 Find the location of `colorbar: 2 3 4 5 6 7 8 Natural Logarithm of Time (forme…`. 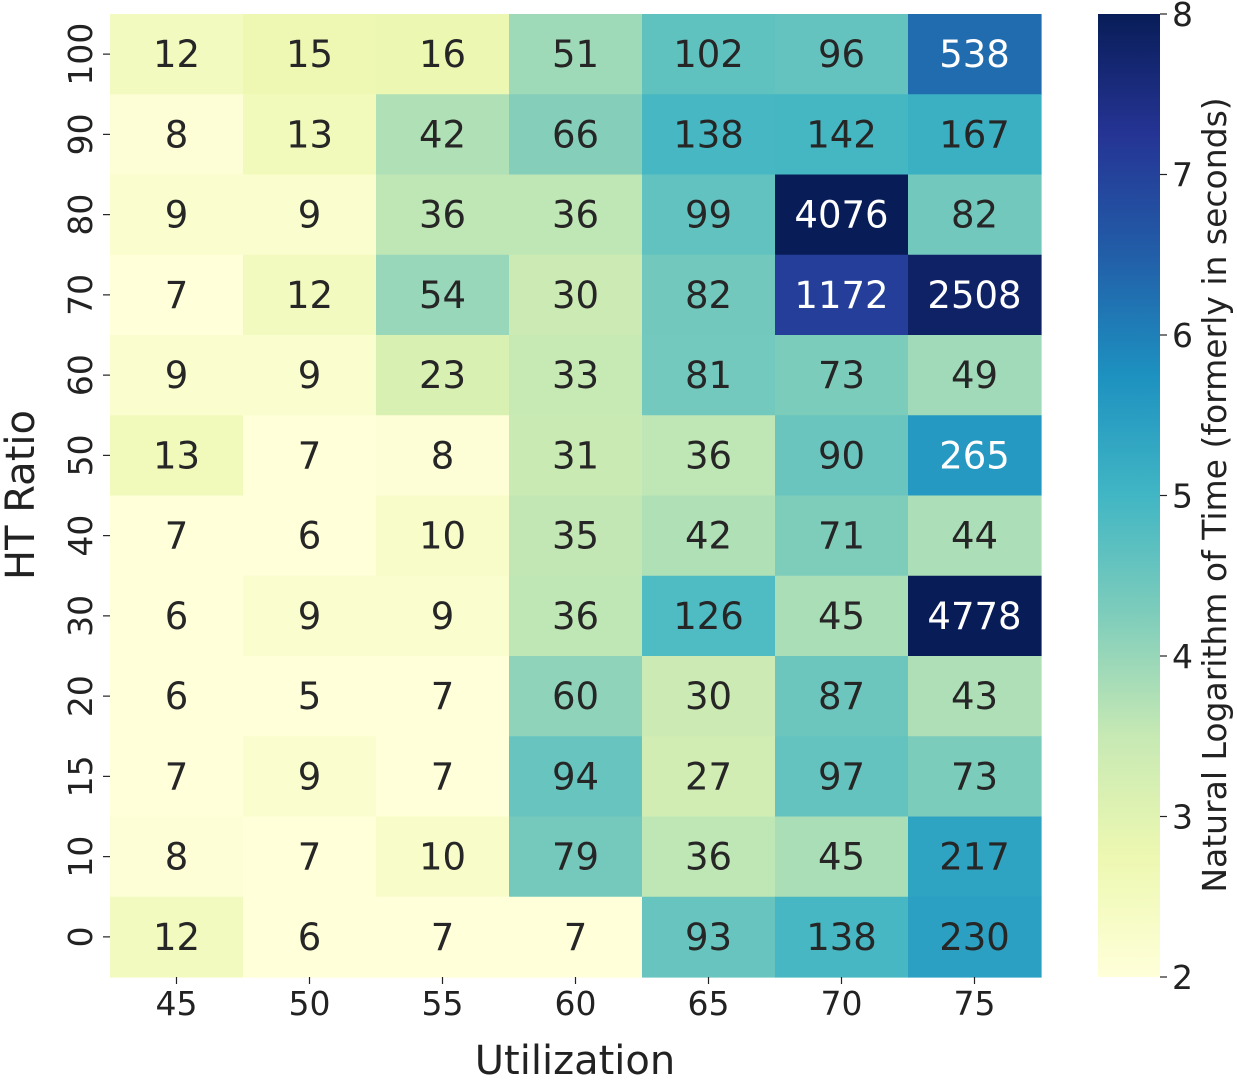

colorbar: 2 3 4 5 6 7 8 Natural Logarithm of Time (forme… is located at coordinates (1166, 498).